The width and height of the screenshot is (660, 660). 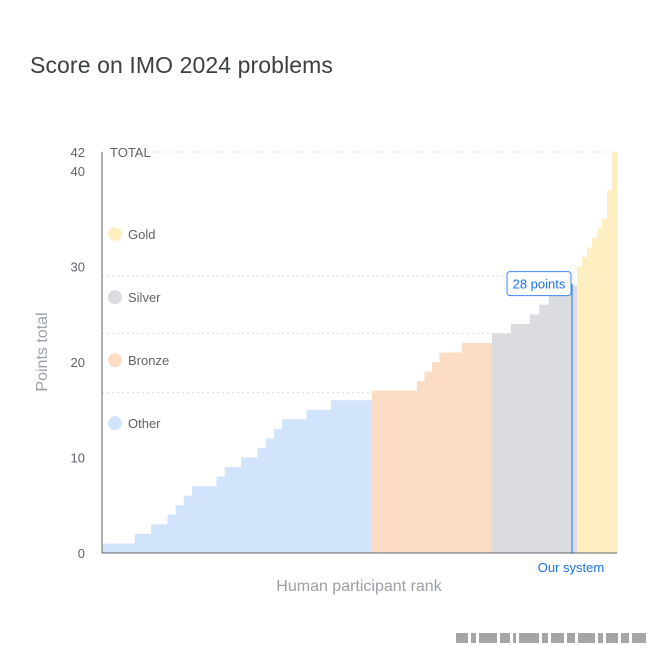 What do you see at coordinates (182, 65) in the screenshot?
I see `page-title: Score on IMO 2024 problems` at bounding box center [182, 65].